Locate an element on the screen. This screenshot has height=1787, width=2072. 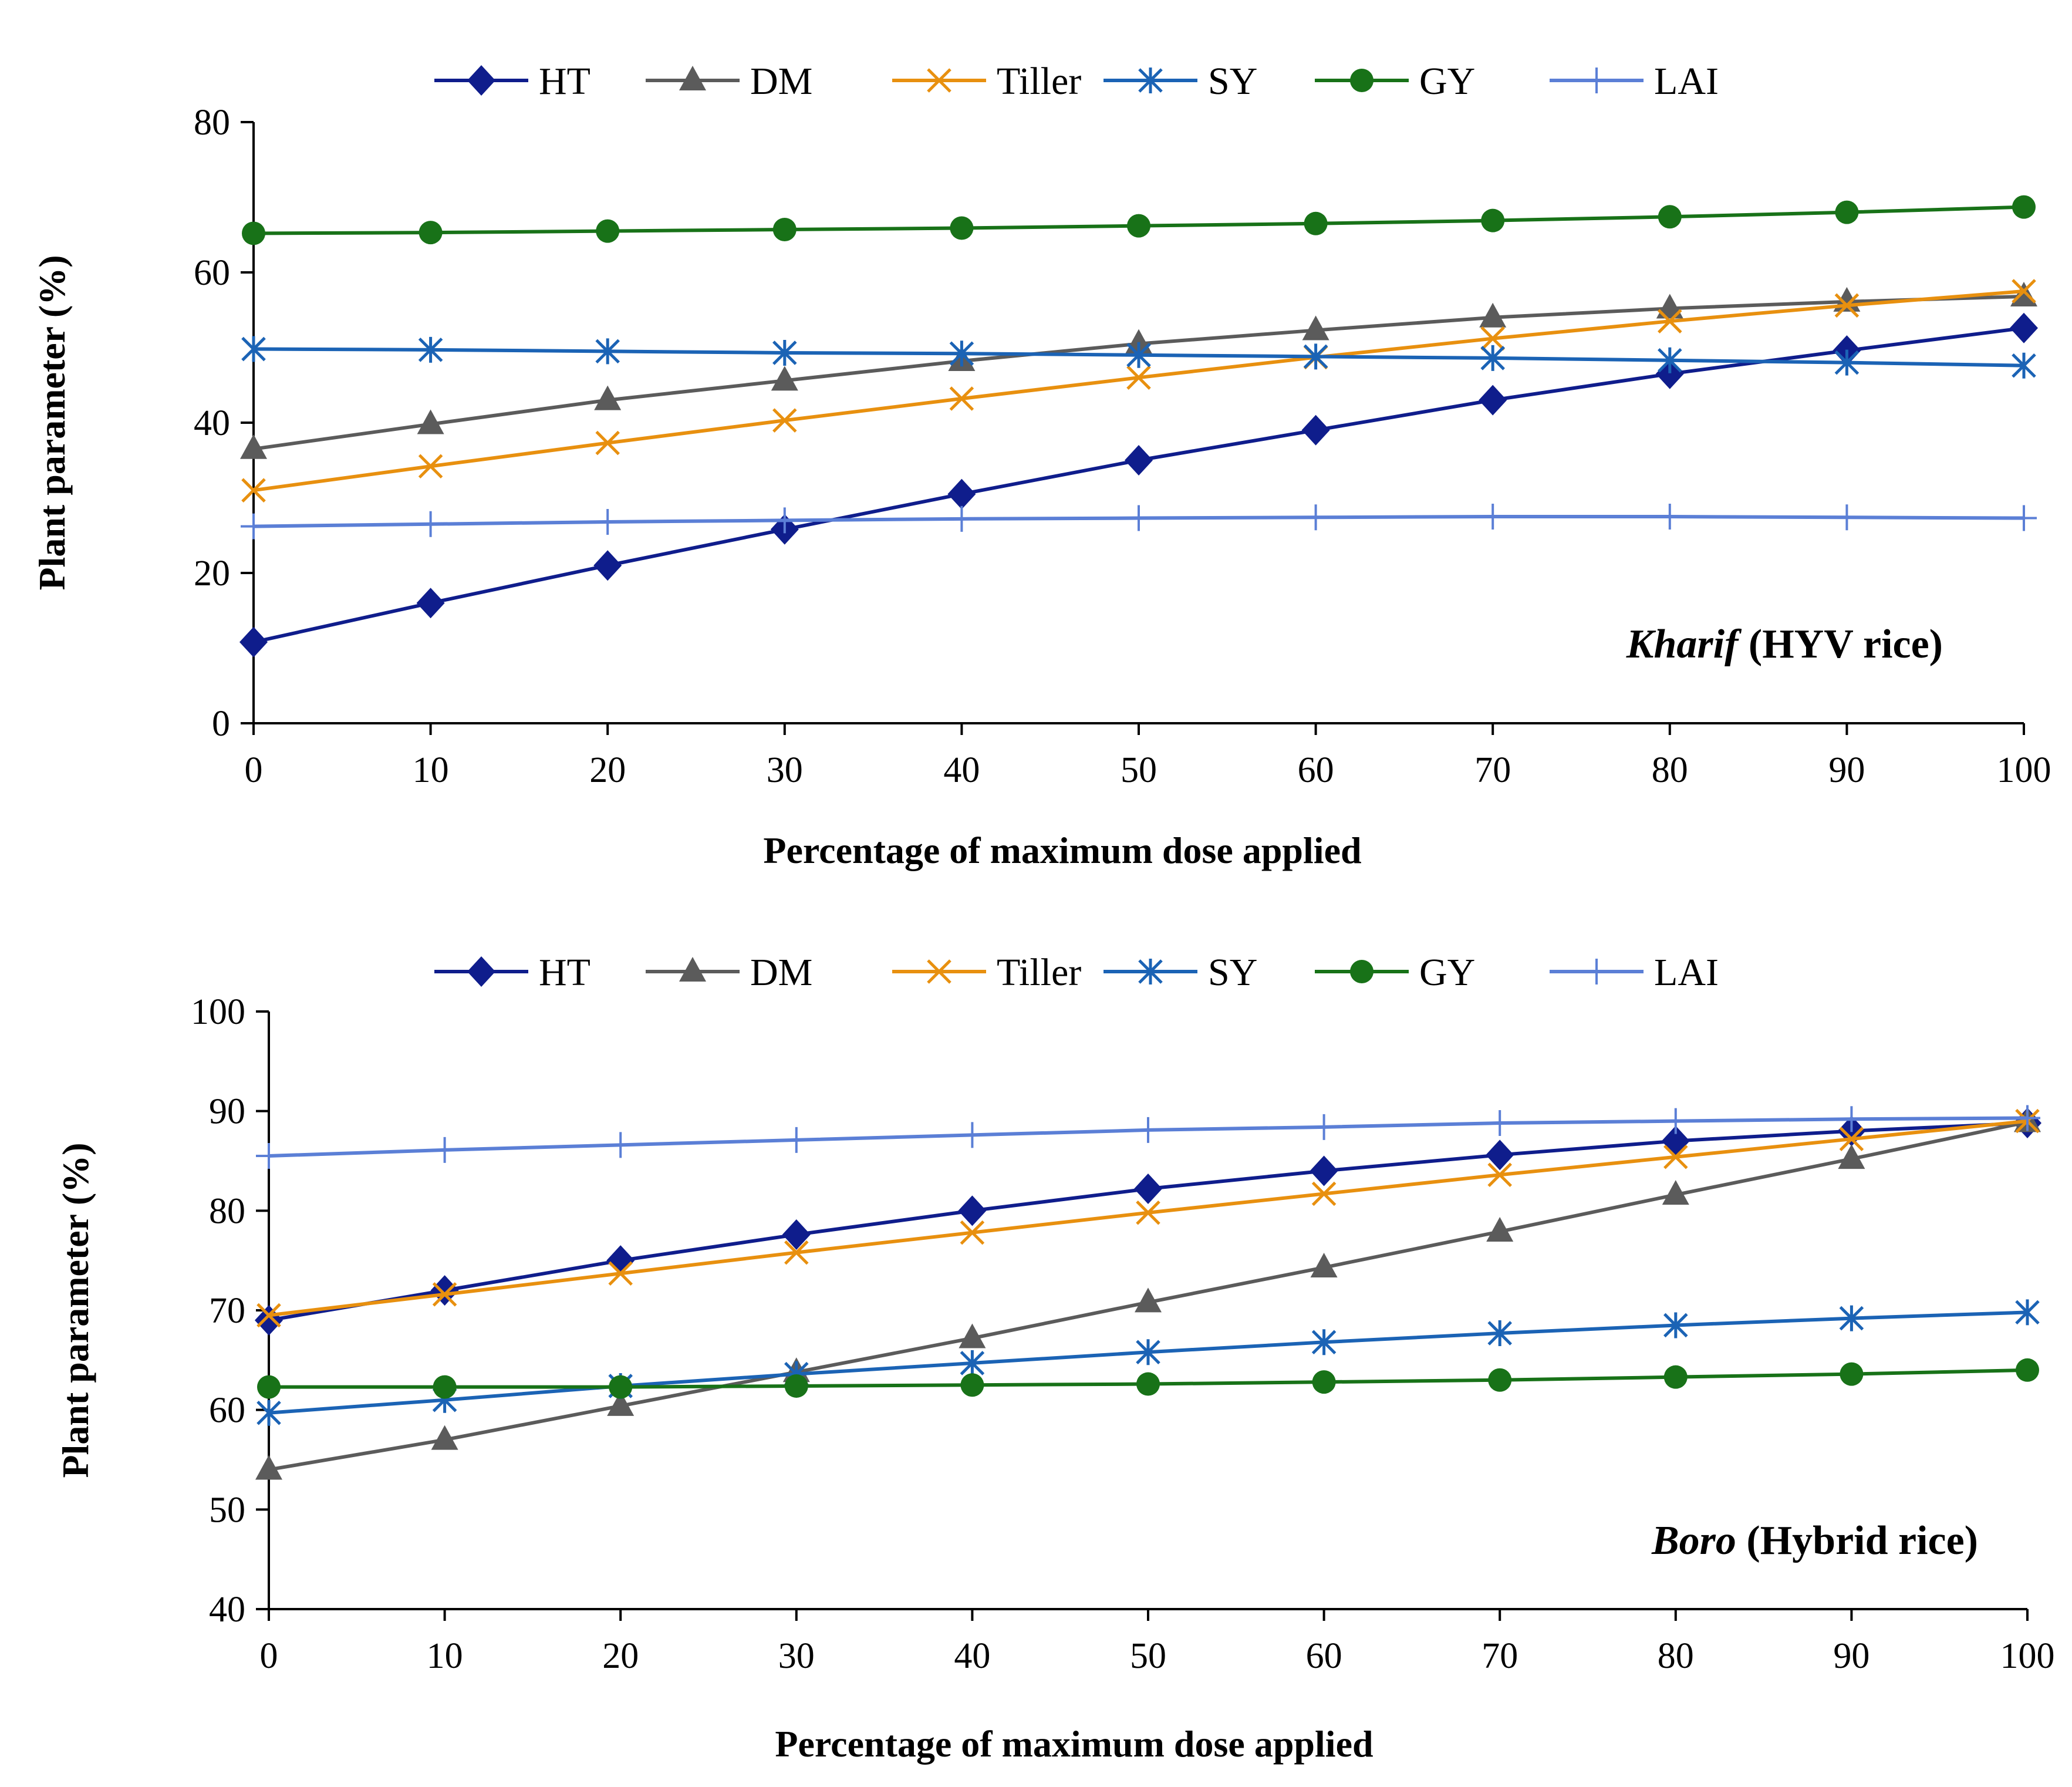
legend-label-lai: LAI is located at coordinates (1686, 81).